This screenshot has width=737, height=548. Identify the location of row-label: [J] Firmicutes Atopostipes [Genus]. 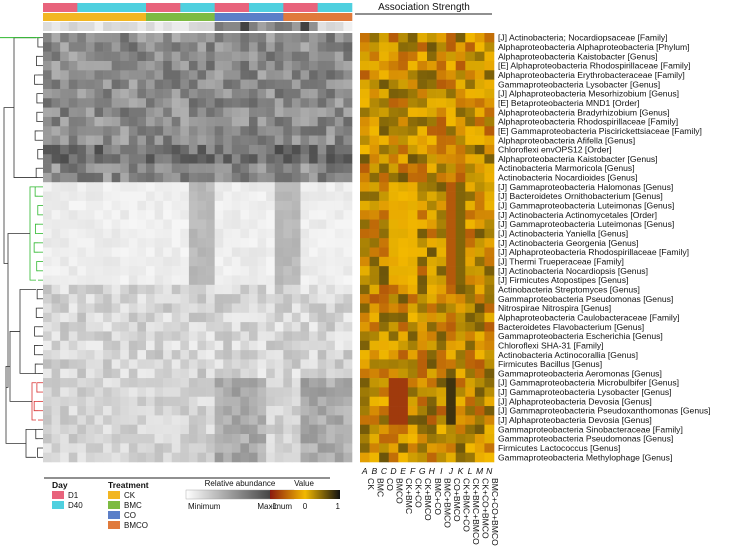
(563, 280).